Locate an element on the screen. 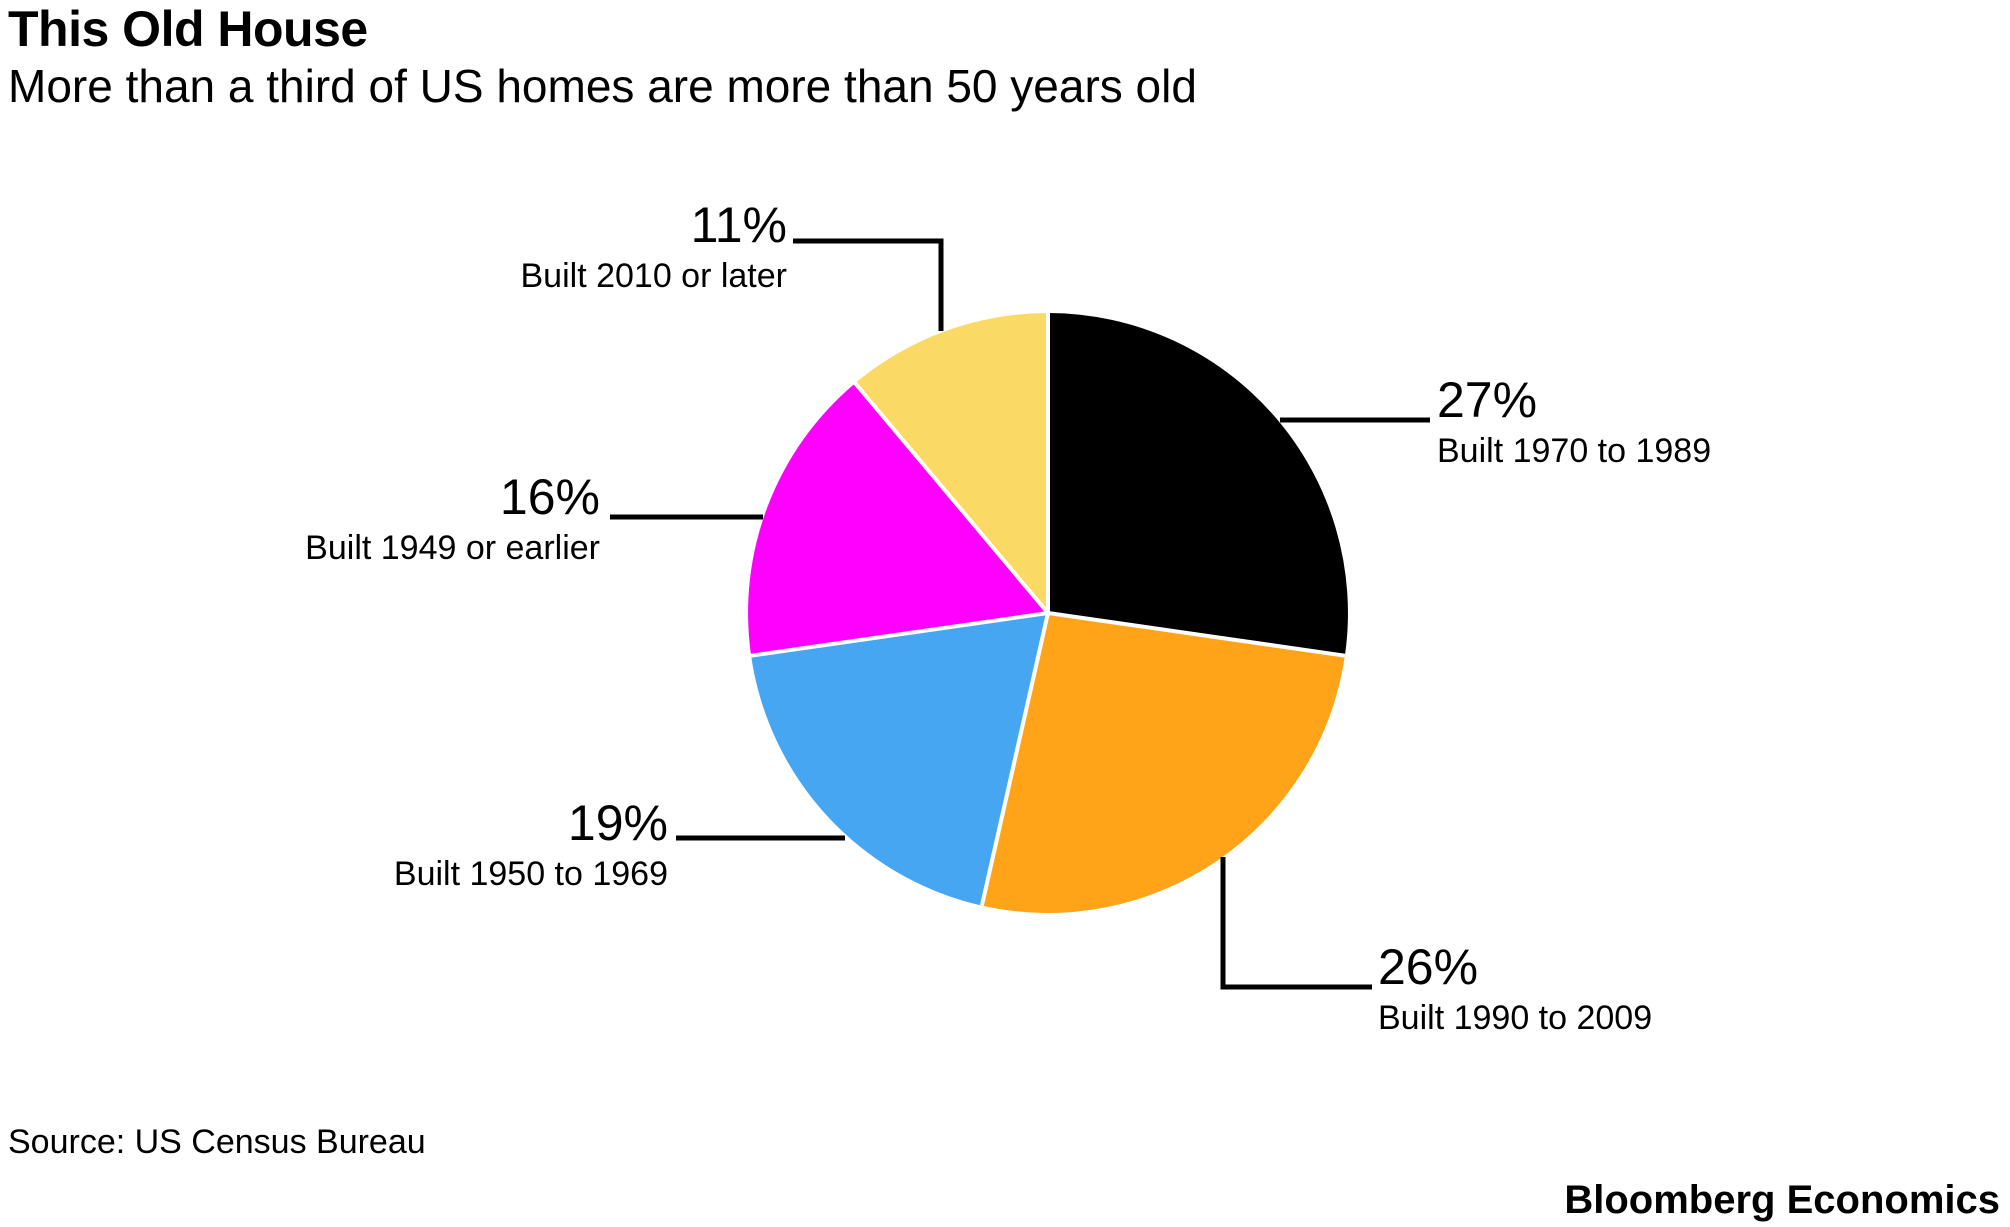  slice-percent-27: 27% is located at coordinates (1487, 400).